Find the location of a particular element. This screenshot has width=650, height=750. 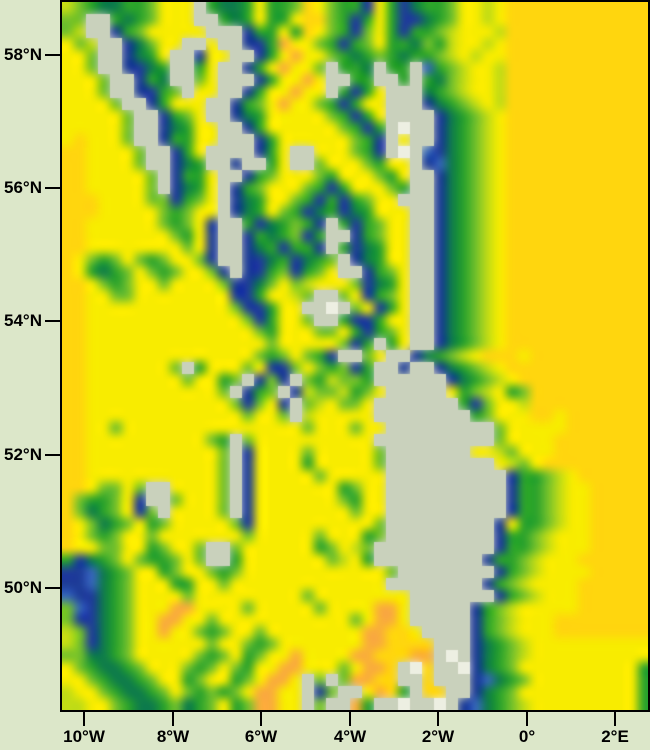

x-tick-label: 10°W is located at coordinates (84, 736).